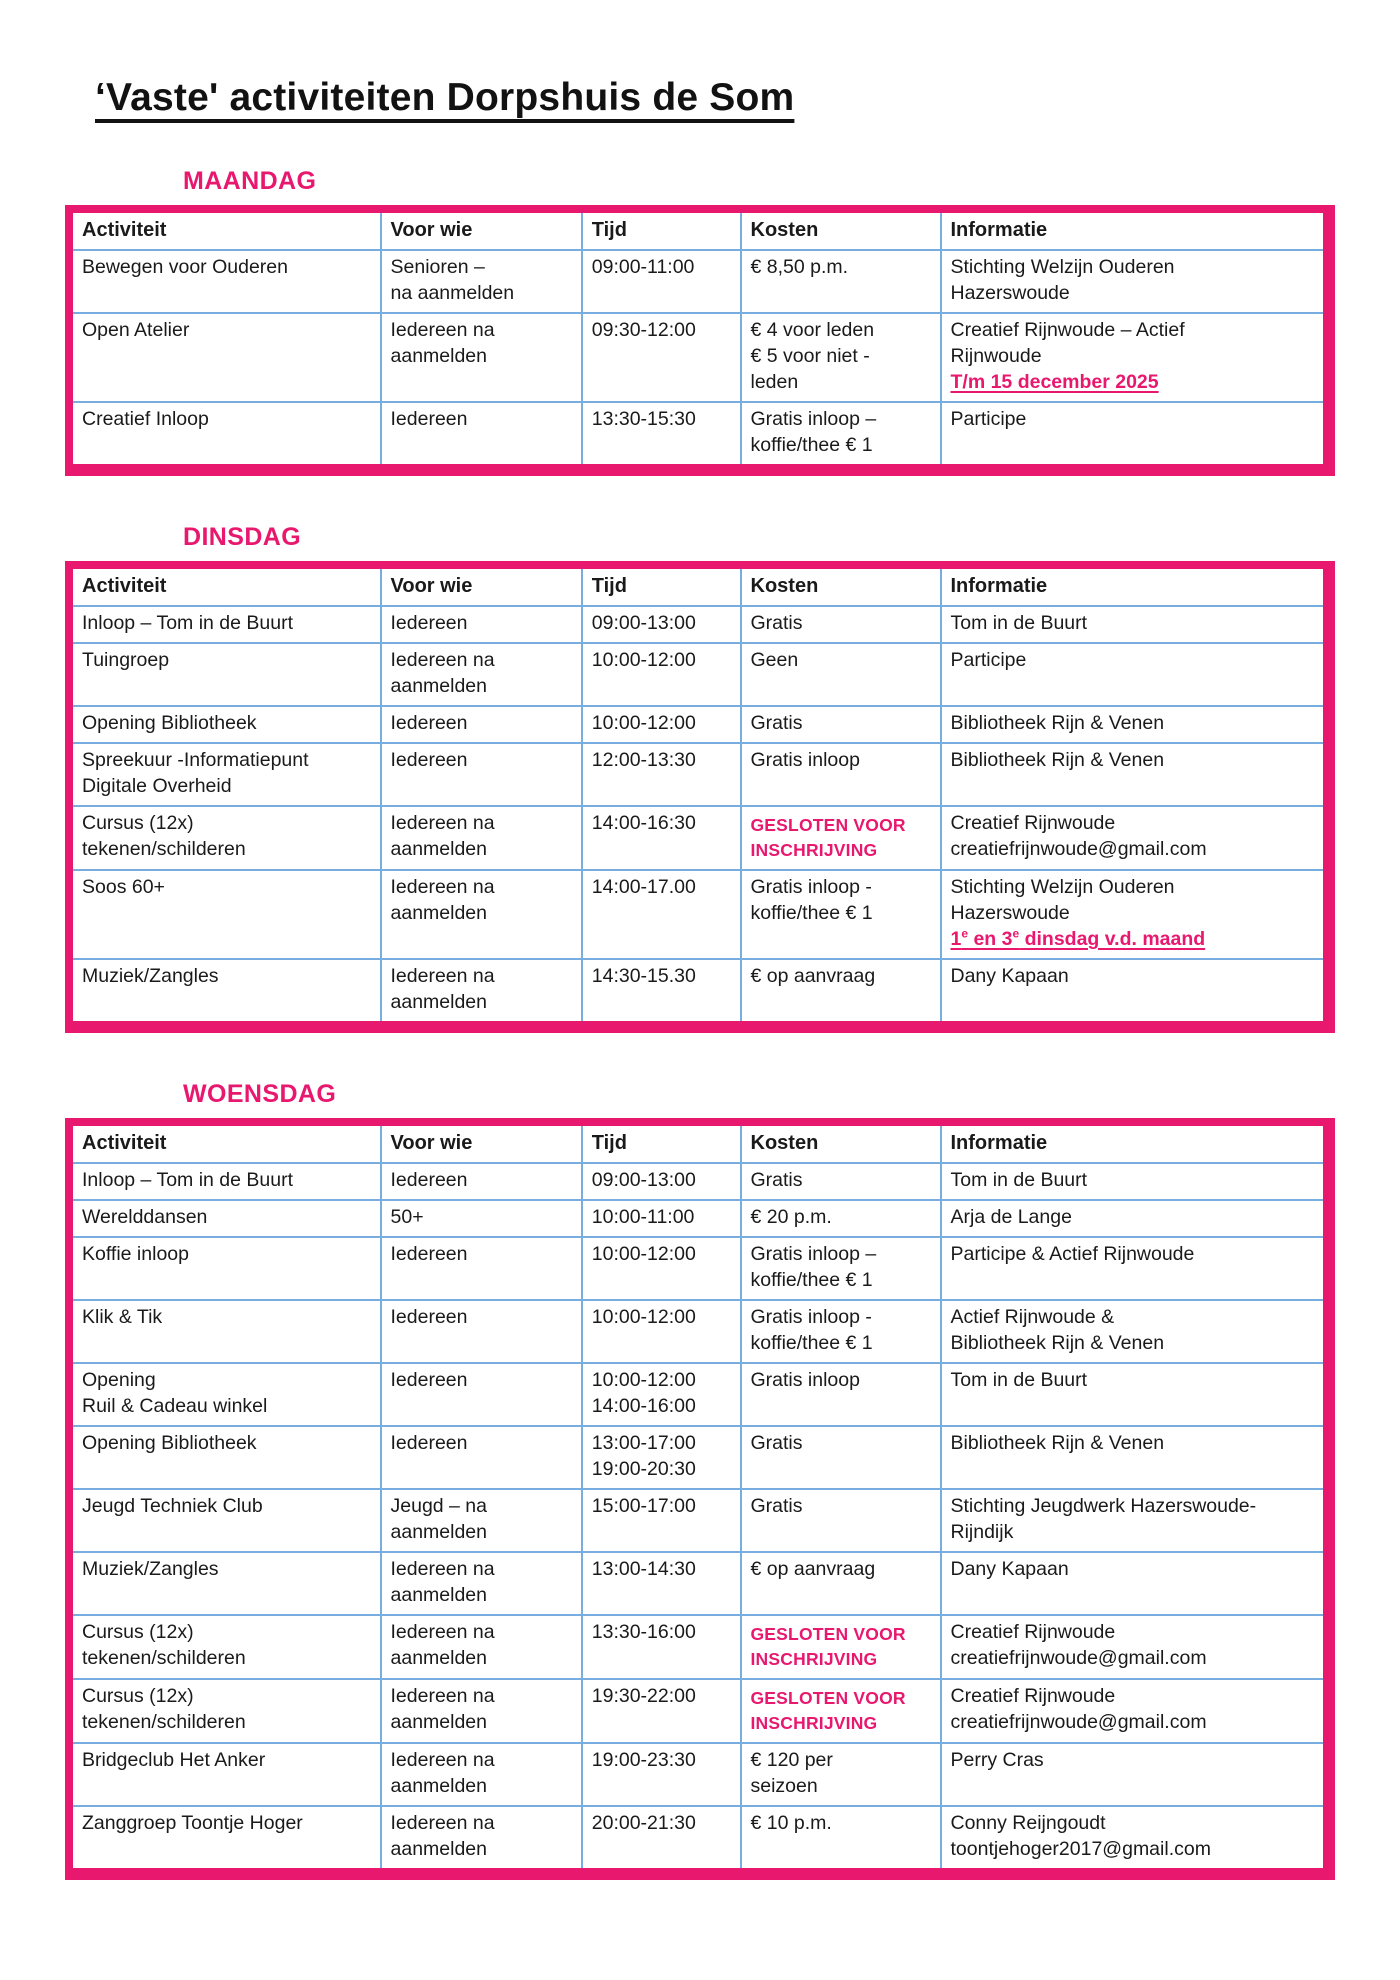 The width and height of the screenshot is (1400, 1980). I want to click on cell-tijd: 14:30-15.30, so click(661, 989).